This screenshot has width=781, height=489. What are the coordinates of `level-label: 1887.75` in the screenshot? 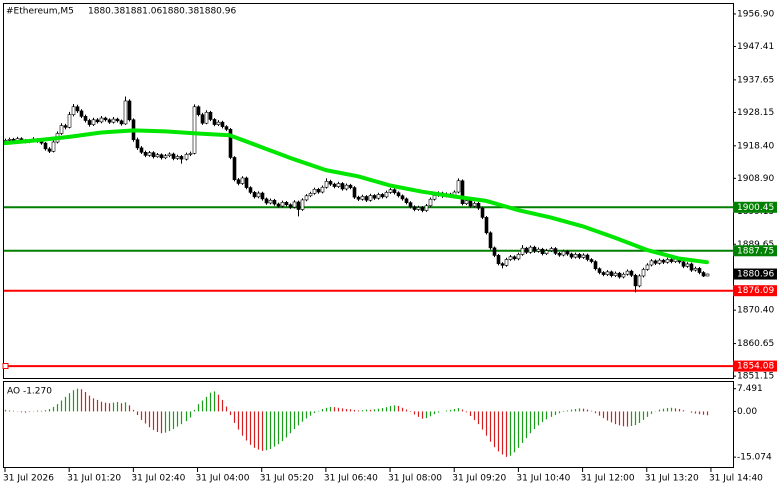 It's located at (755, 251).